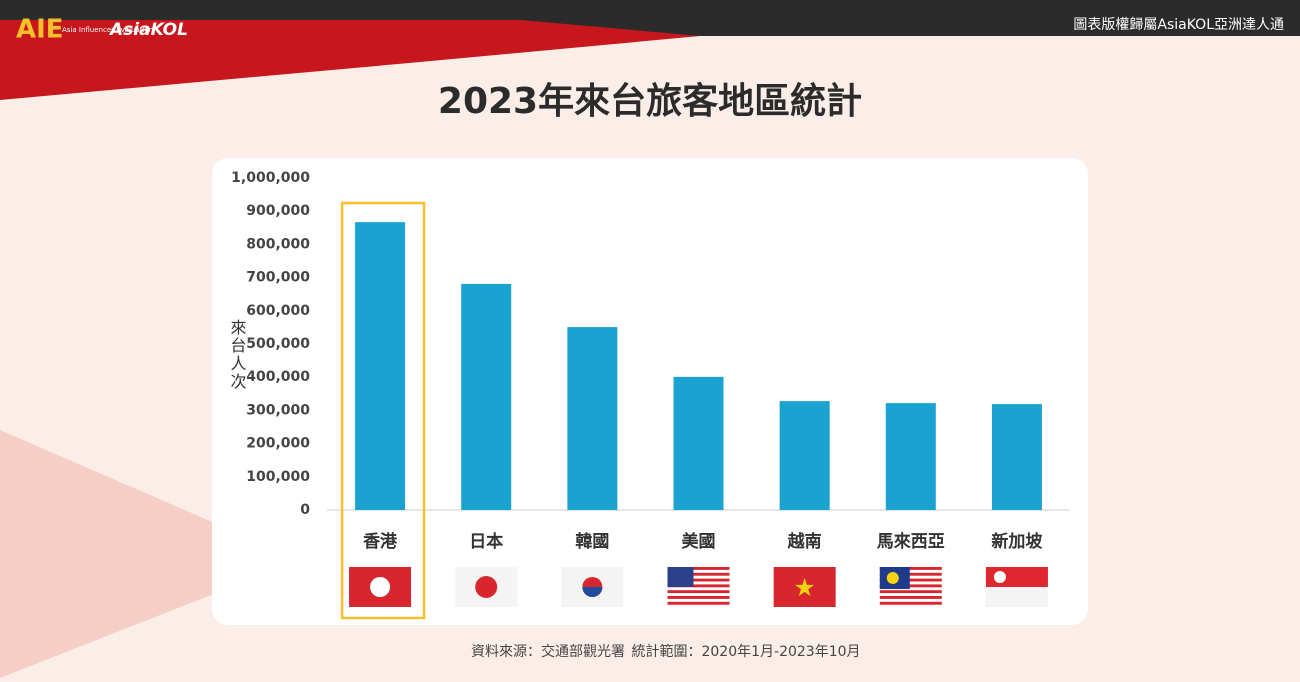 The image size is (1300, 682). What do you see at coordinates (278, 377) in the screenshot?
I see `y-tick-label: 400,000` at bounding box center [278, 377].